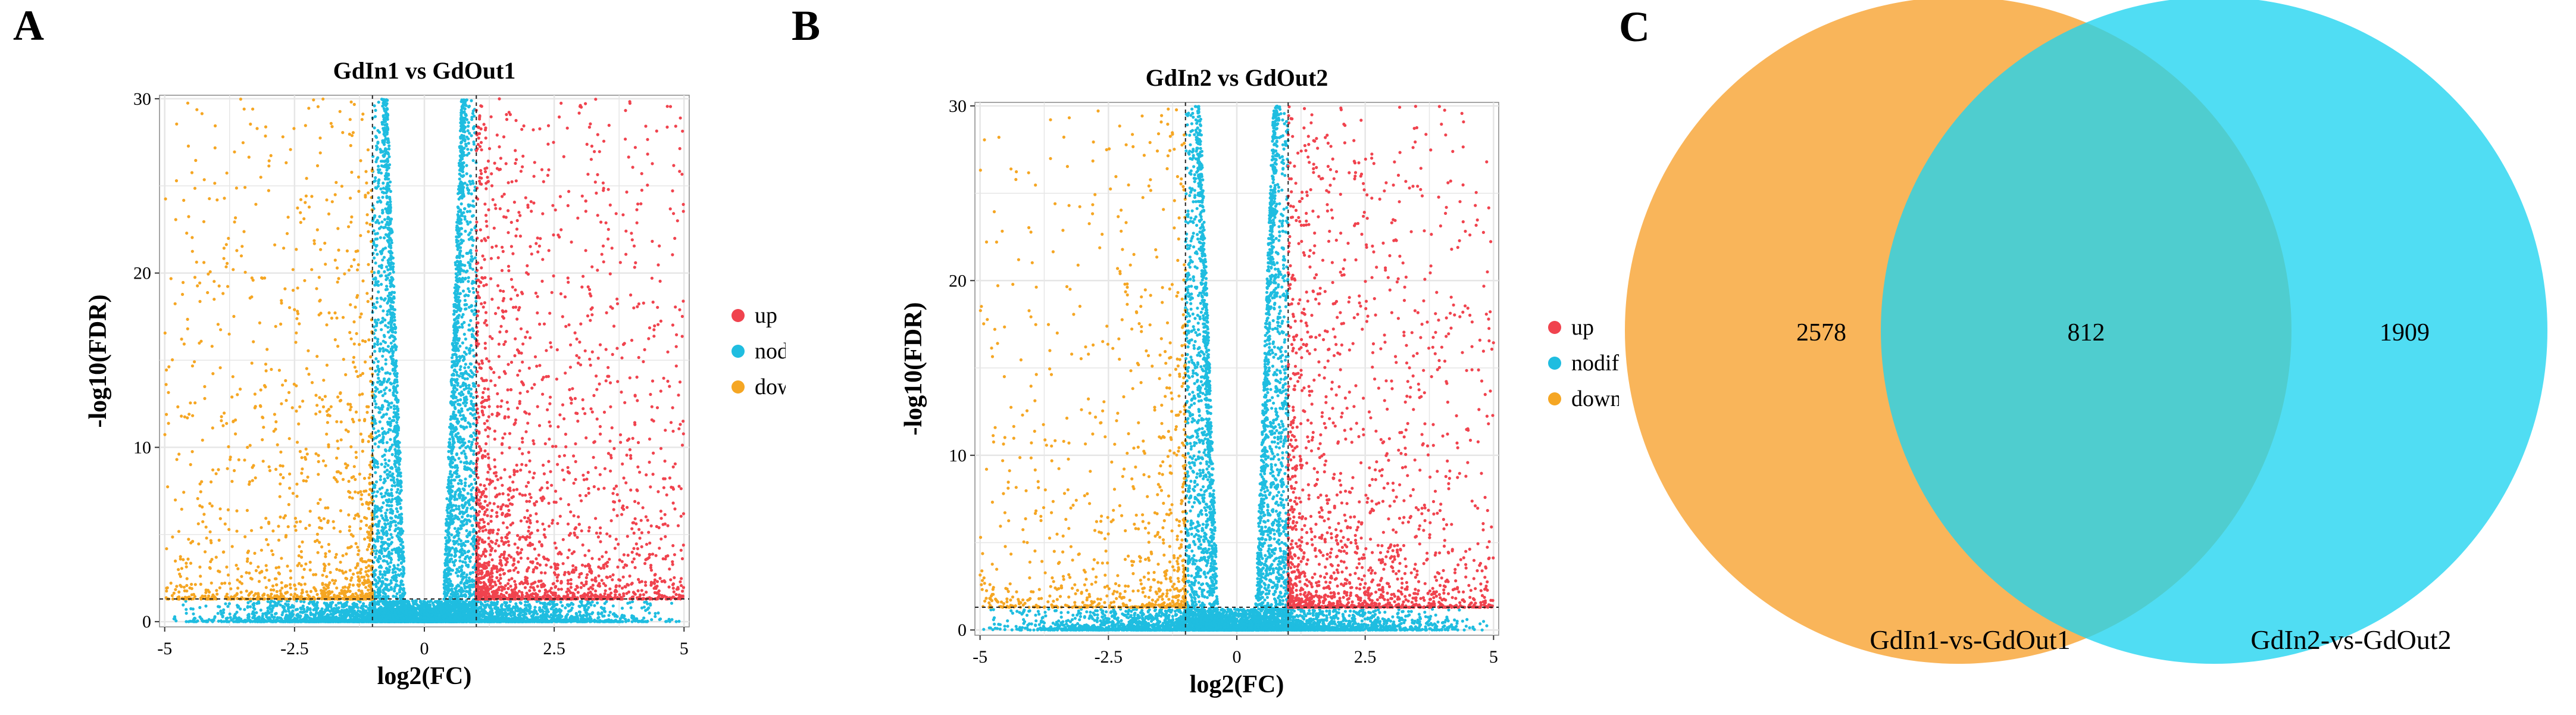 The width and height of the screenshot is (2576, 715). I want to click on data-points, so click(424, 360).